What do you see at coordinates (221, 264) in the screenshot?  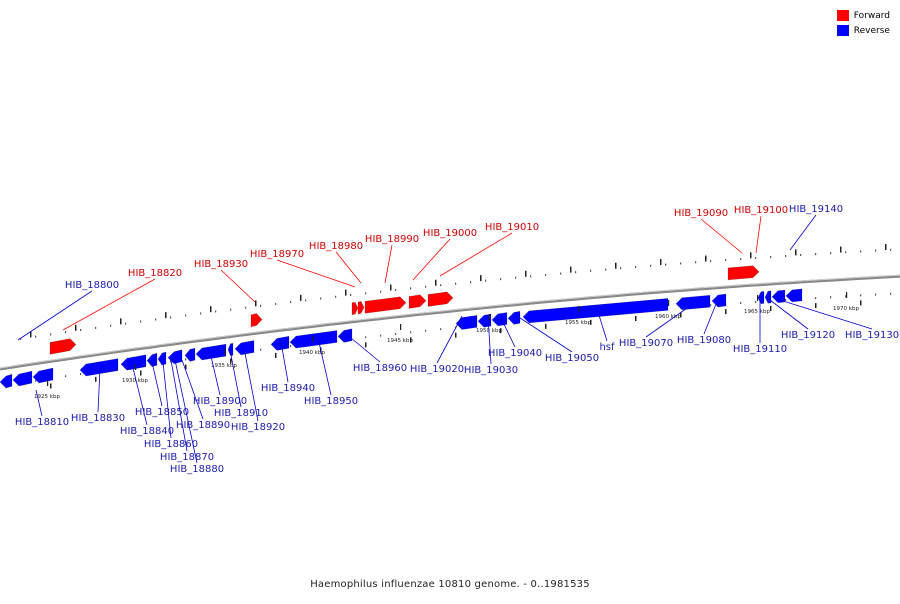 I see `forward-gene-label: HIB_18930` at bounding box center [221, 264].